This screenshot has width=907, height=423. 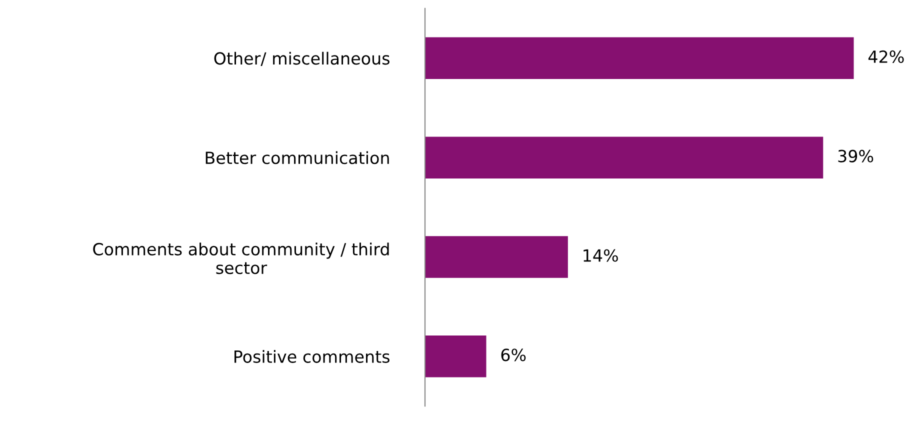 I want to click on y-tick-label: Positive comments, so click(x=312, y=356).